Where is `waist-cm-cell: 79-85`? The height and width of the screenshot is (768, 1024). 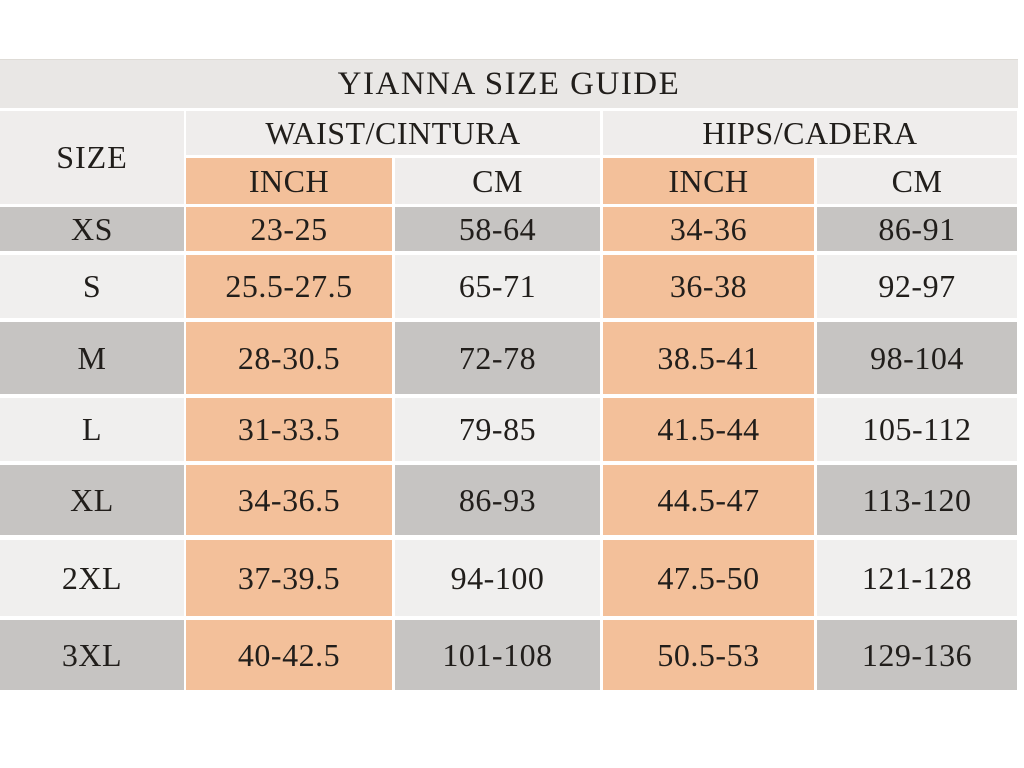 waist-cm-cell: 79-85 is located at coordinates (497, 429).